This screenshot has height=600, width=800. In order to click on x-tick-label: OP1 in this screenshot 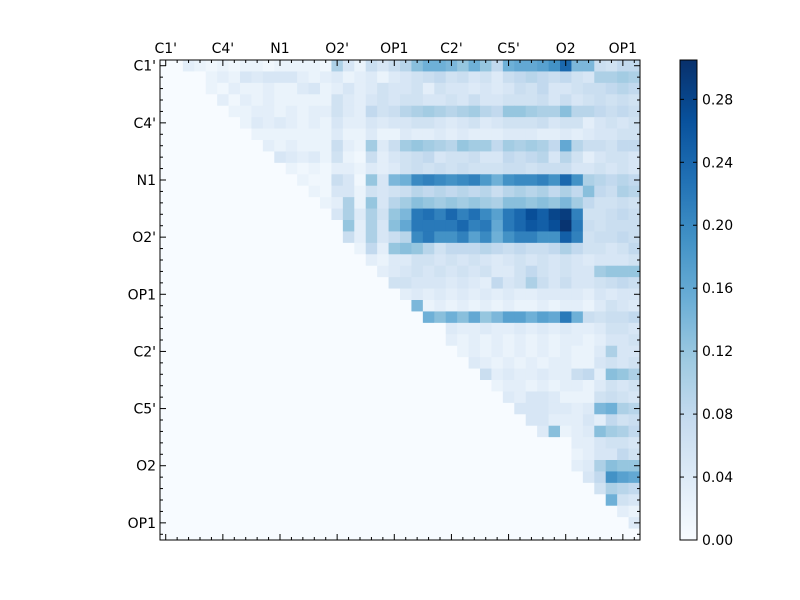, I will do `click(394, 49)`.